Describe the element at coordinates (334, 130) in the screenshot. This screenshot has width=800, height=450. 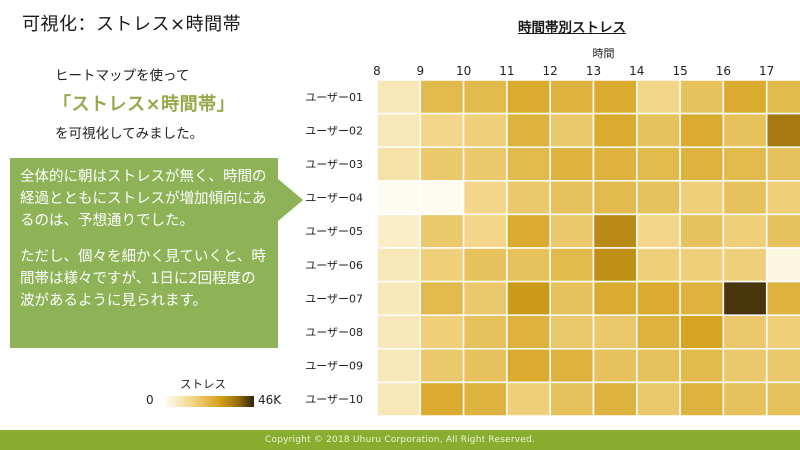
I see `y-tick-label: ユーザー02` at that location.